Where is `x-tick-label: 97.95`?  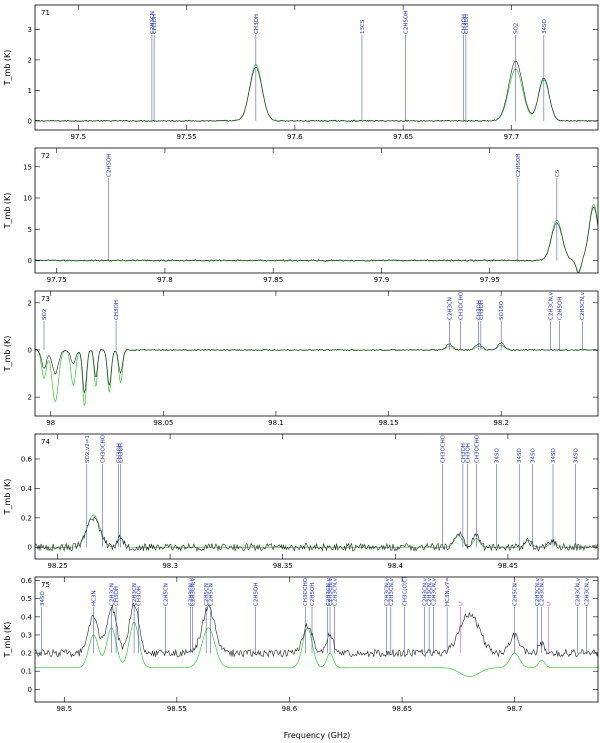
x-tick-label: 97.95 is located at coordinates (490, 280).